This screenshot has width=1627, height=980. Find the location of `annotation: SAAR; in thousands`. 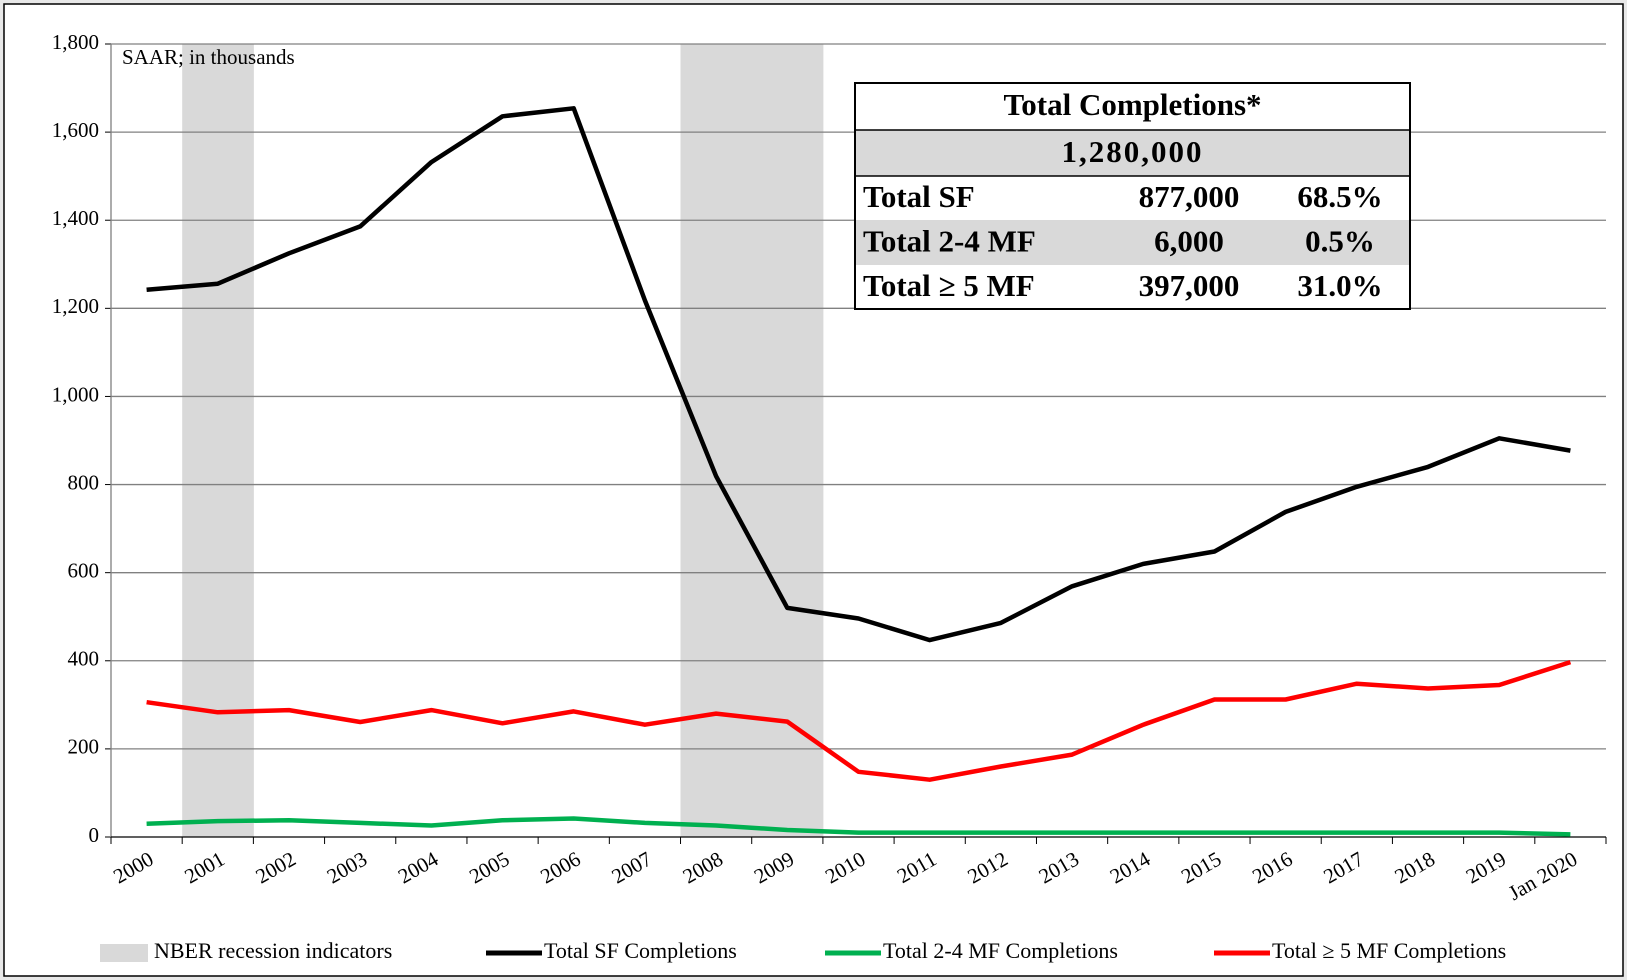

annotation: SAAR; in thousands is located at coordinates (208, 57).